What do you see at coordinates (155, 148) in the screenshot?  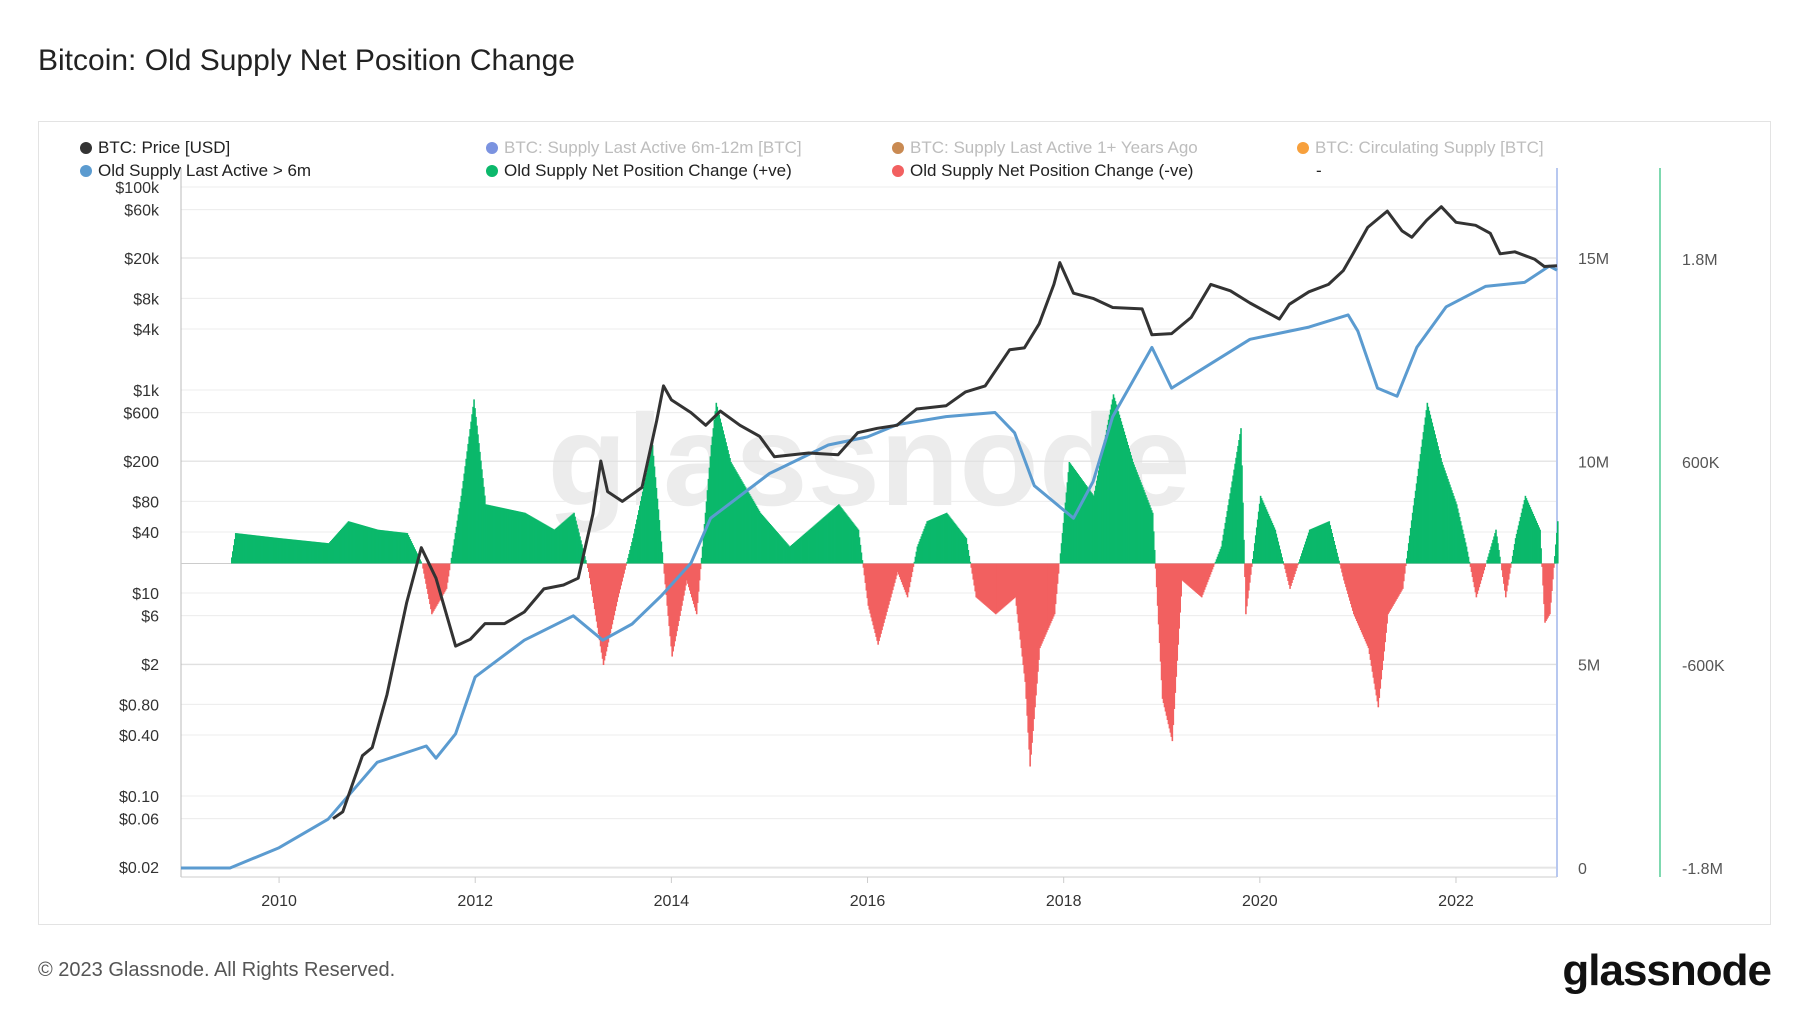 I see `legend-item-price: BTC: Price [USD]` at bounding box center [155, 148].